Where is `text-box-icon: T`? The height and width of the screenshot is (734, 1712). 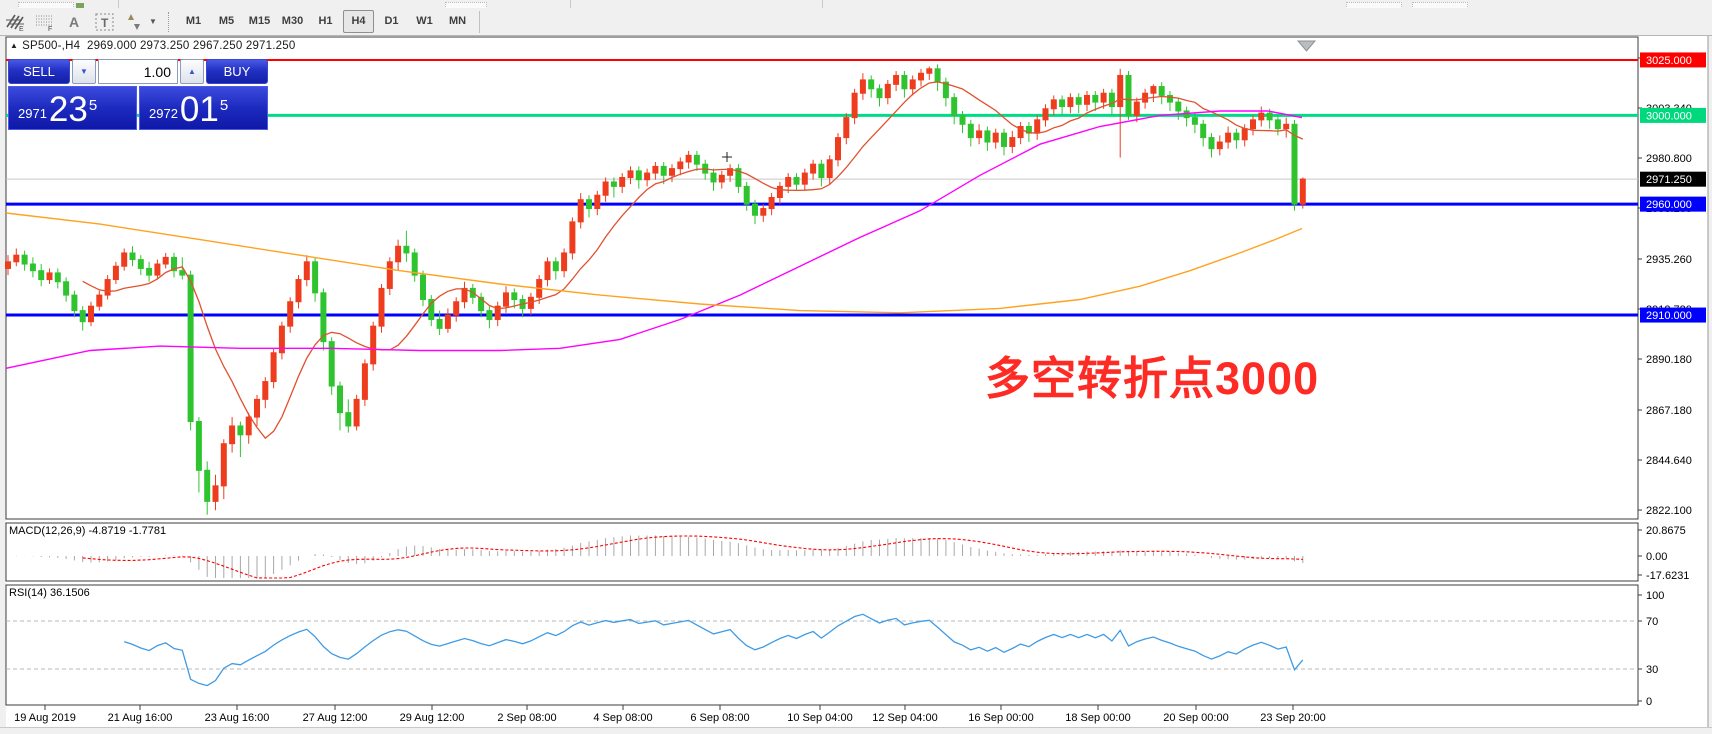 text-box-icon: T is located at coordinates (105, 22).